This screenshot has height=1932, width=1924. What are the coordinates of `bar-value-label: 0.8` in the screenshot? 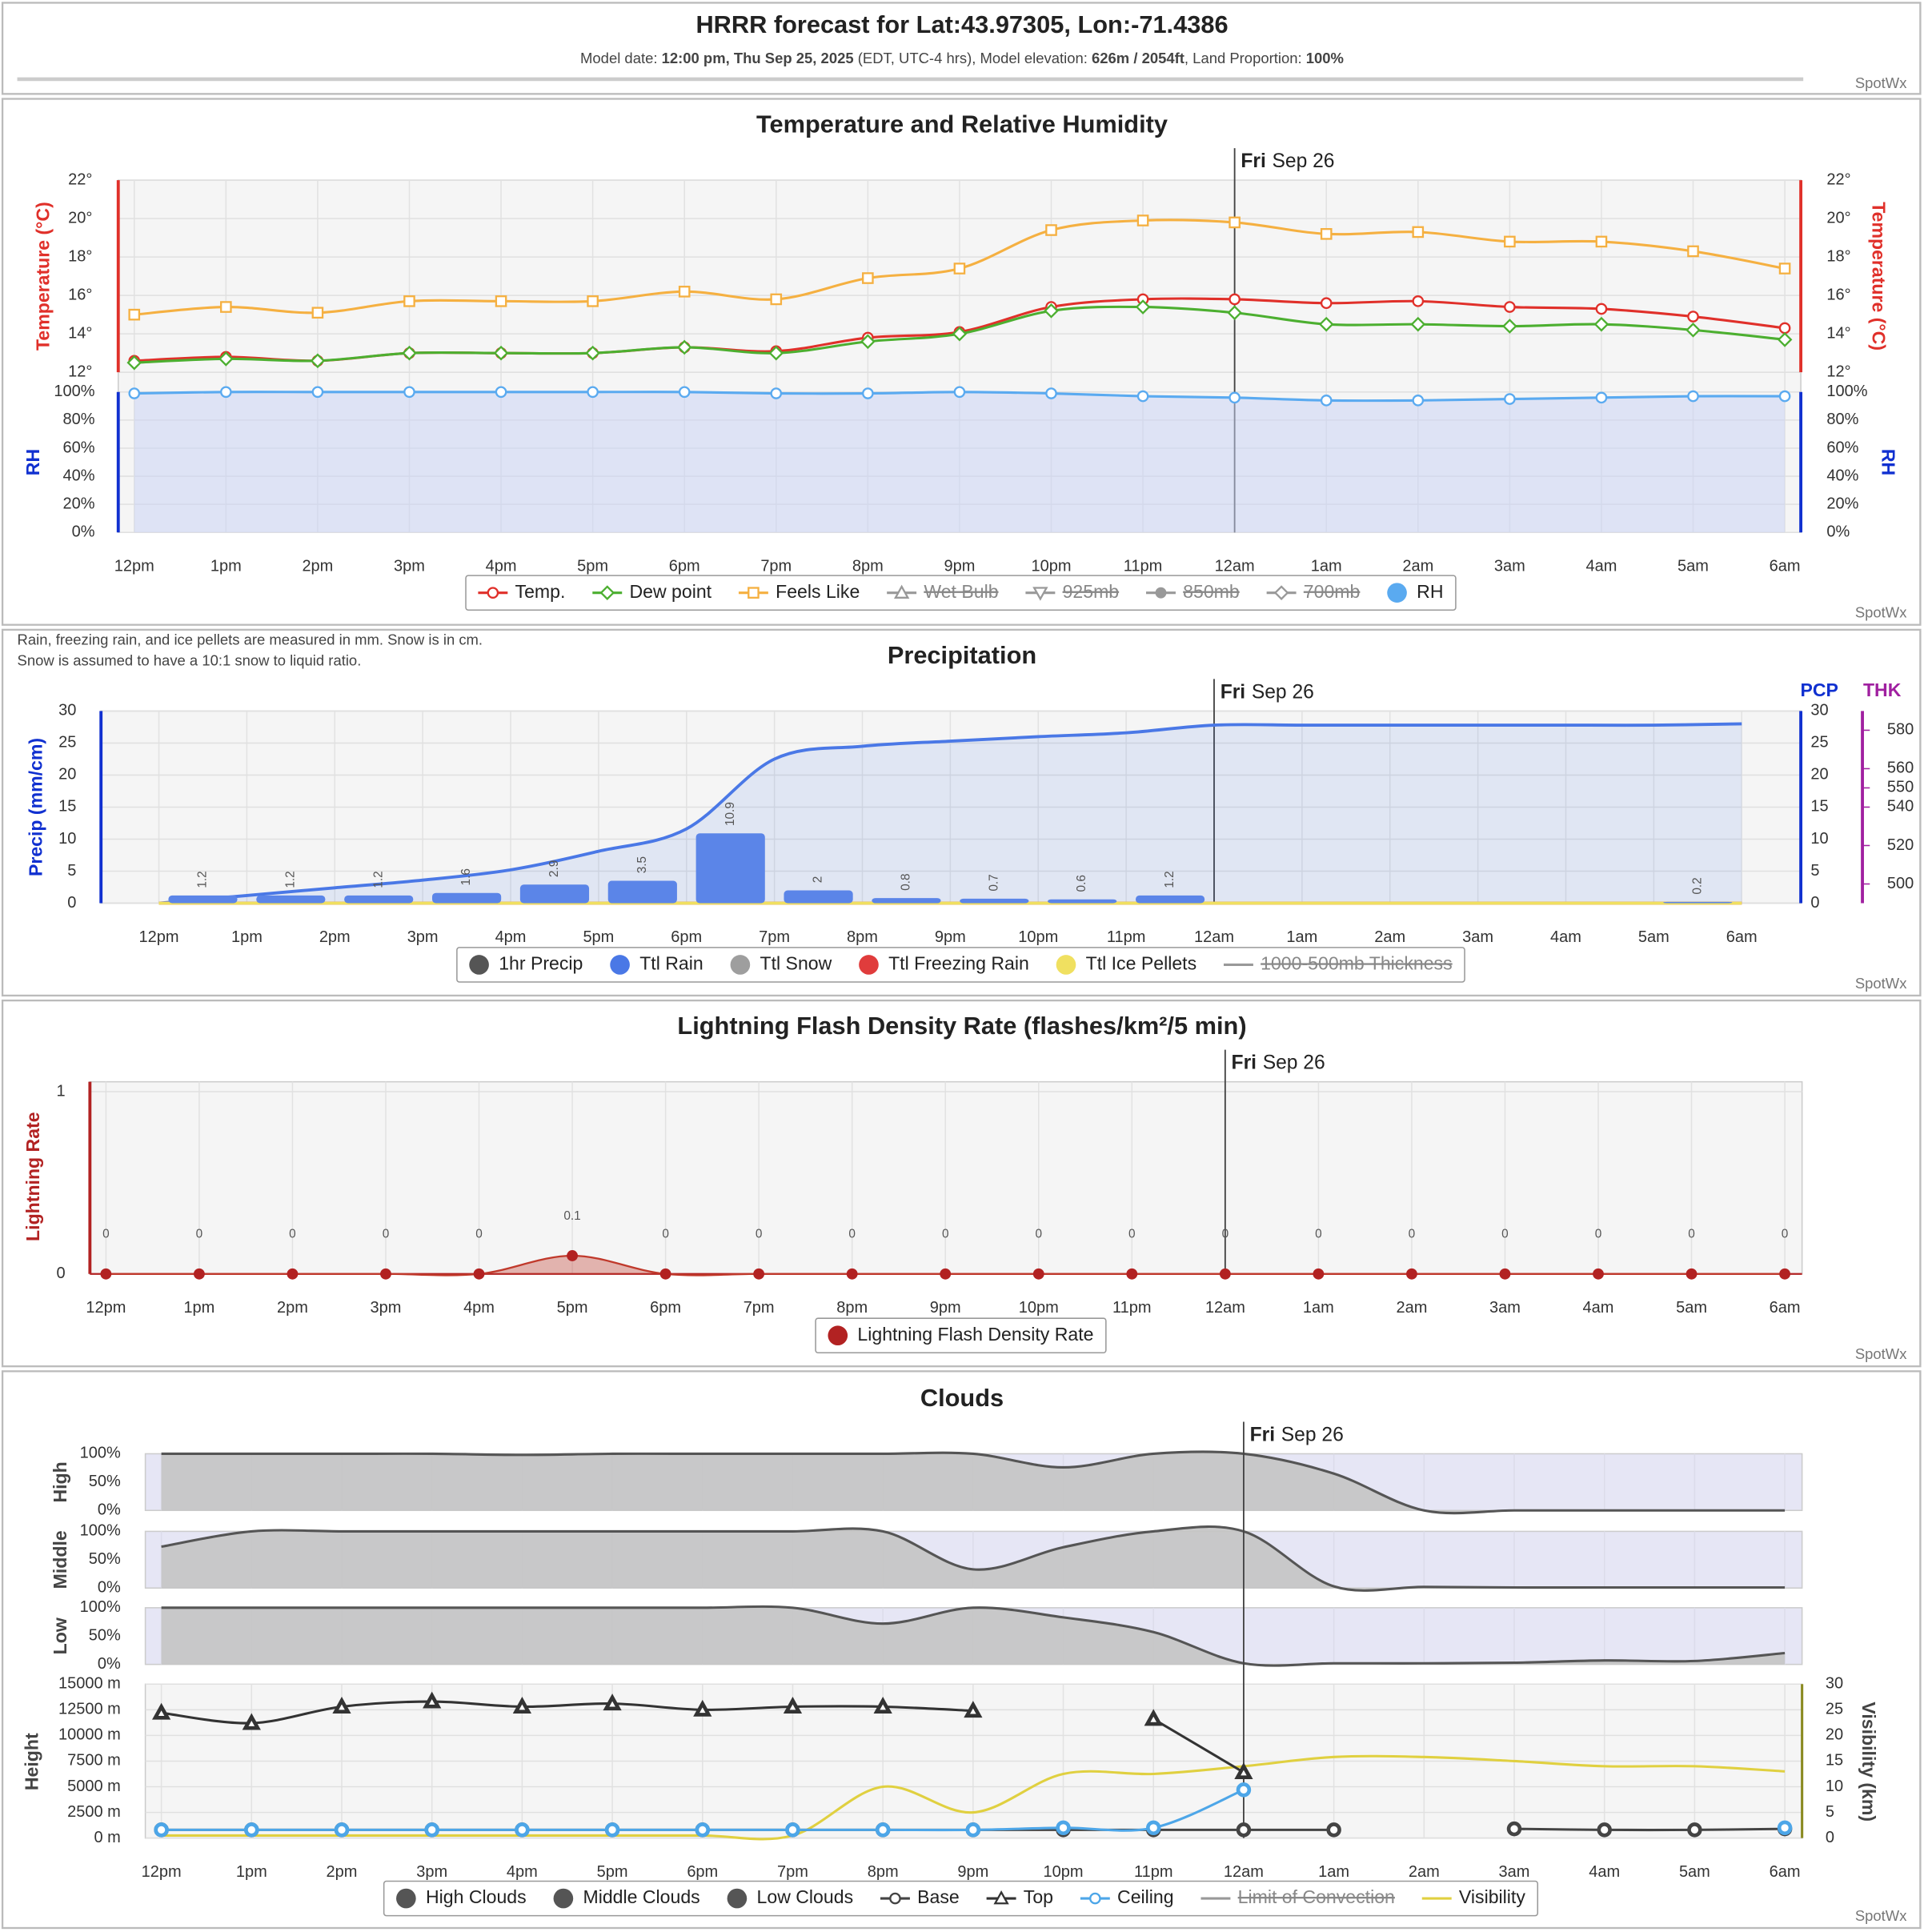 It's located at (906, 881).